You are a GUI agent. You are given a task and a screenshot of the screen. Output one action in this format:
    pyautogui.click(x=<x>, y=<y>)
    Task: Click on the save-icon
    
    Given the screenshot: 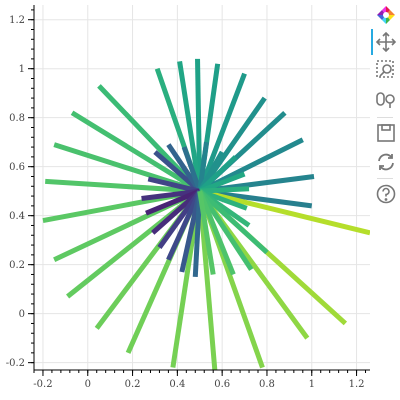 What is the action you would take?
    pyautogui.click(x=386, y=133)
    